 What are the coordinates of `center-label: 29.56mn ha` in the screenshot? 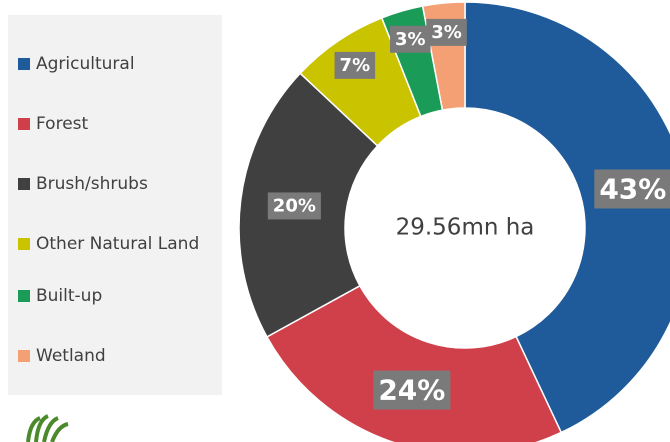 It's located at (465, 228).